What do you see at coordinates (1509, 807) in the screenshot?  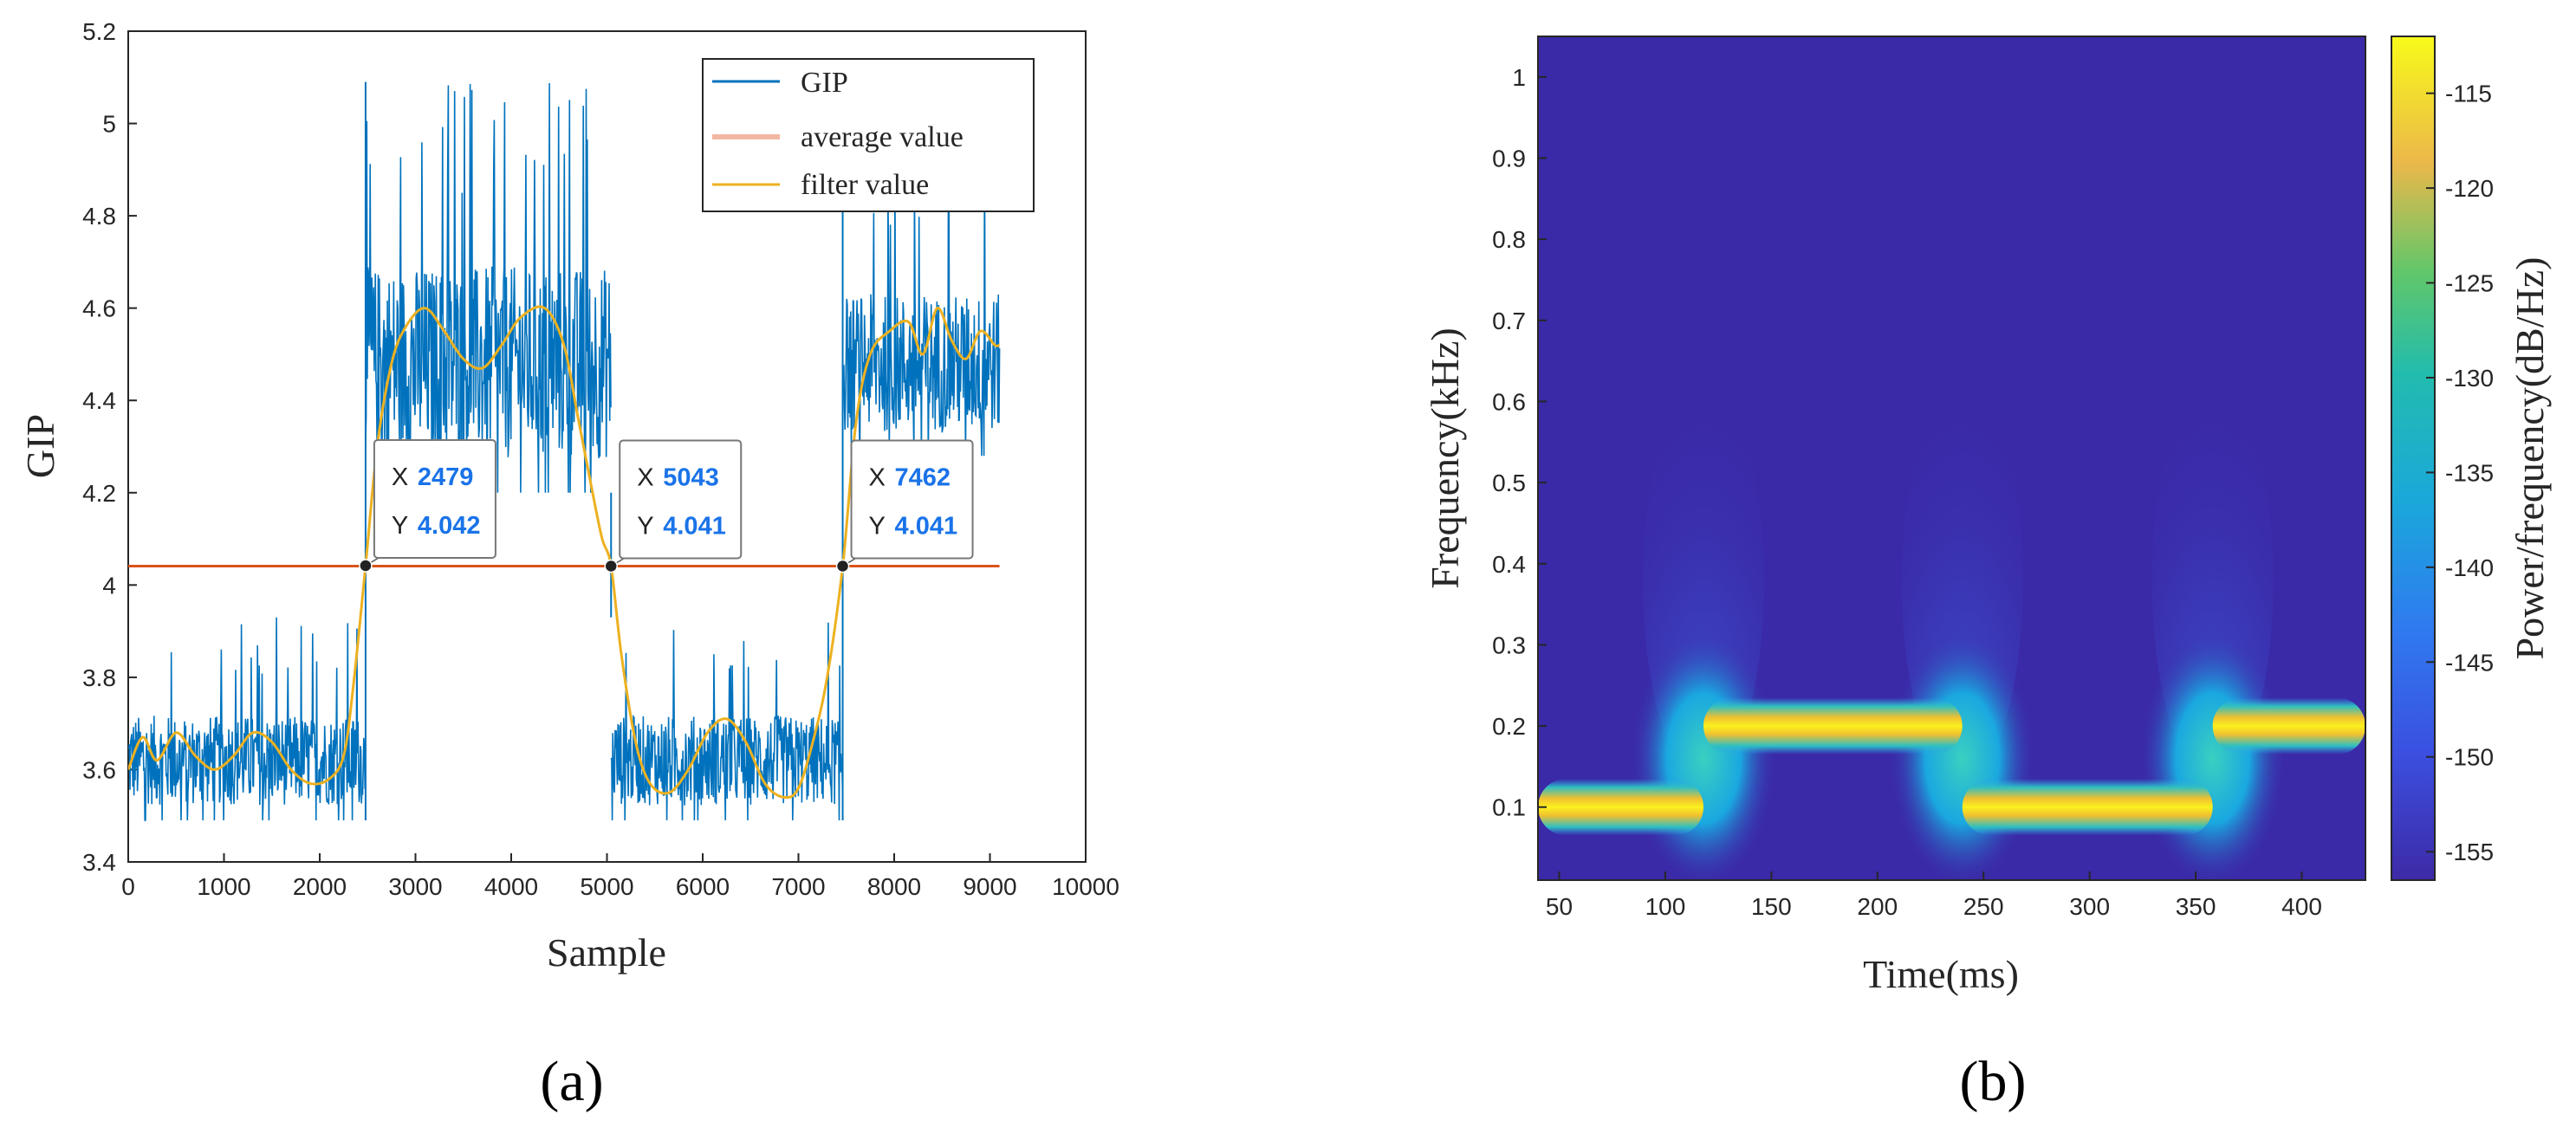 I see `y-tick-label: 0.1` at bounding box center [1509, 807].